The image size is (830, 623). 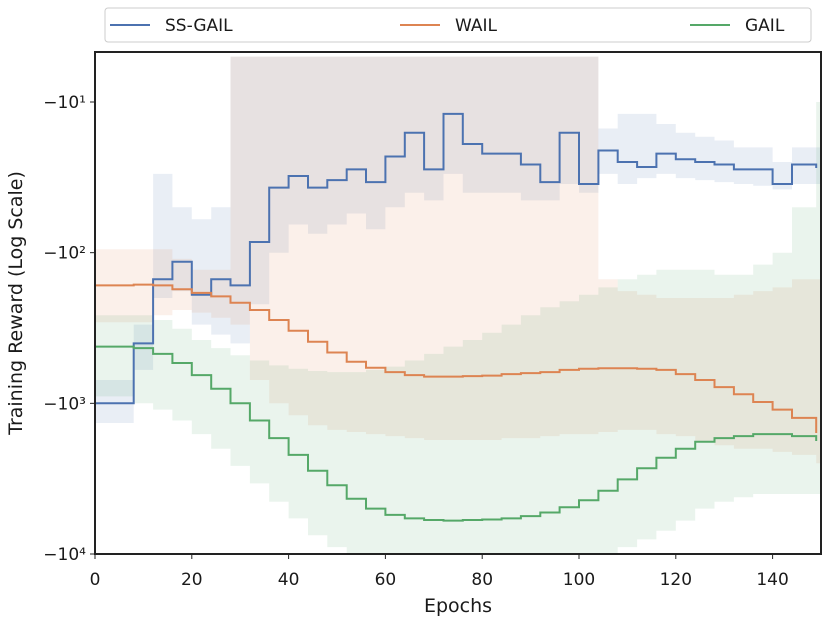 What do you see at coordinates (289, 580) in the screenshot?
I see `x-tick-label: 40` at bounding box center [289, 580].